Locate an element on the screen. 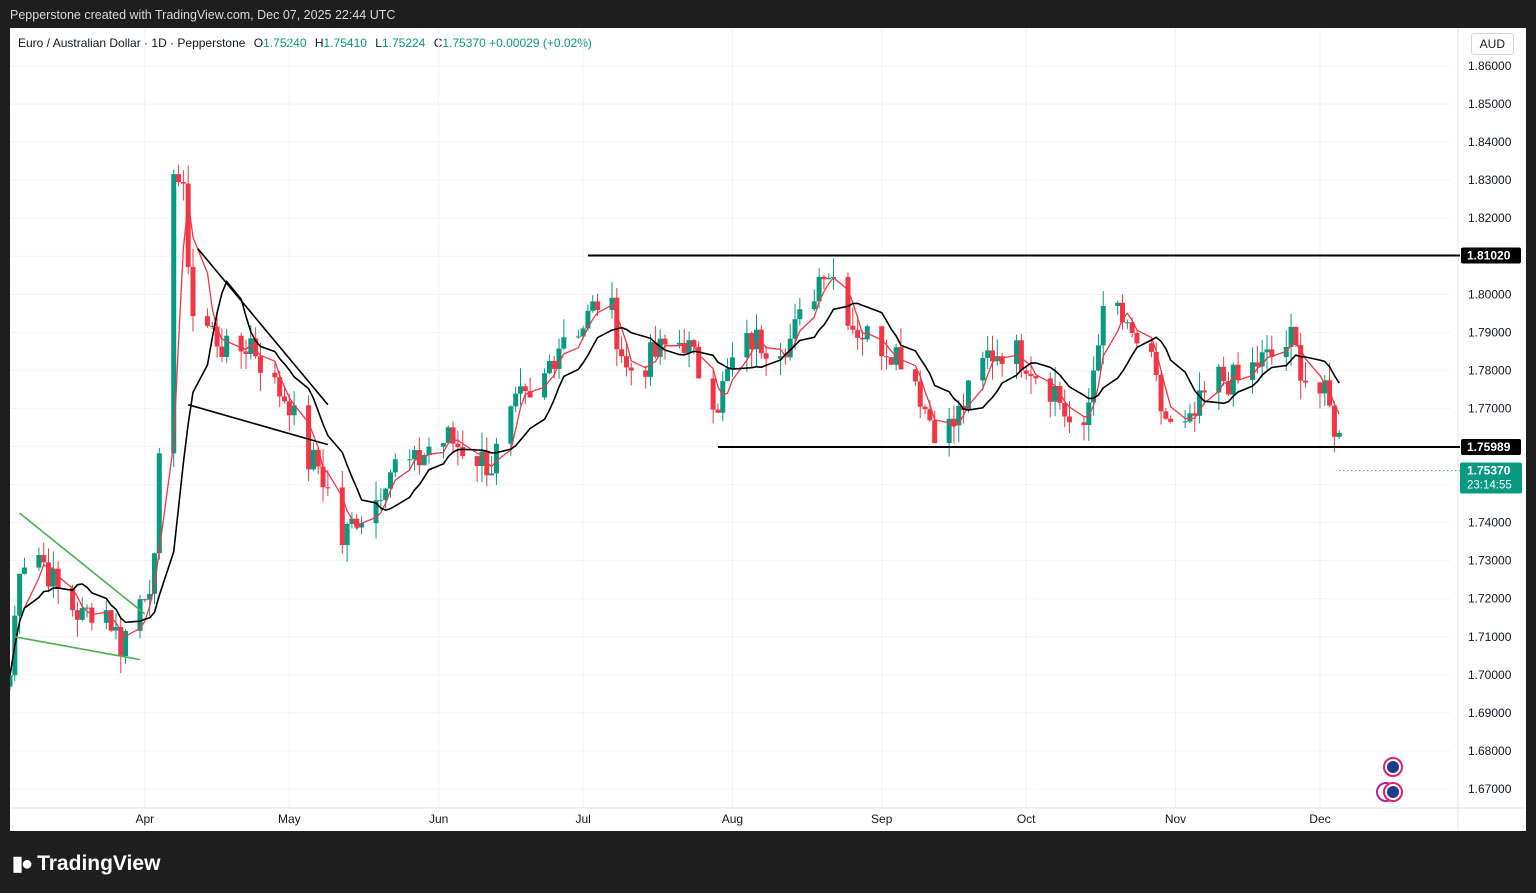 Image resolution: width=1536 pixels, height=893 pixels. y-tick-label: 1.71000 is located at coordinates (1490, 637).